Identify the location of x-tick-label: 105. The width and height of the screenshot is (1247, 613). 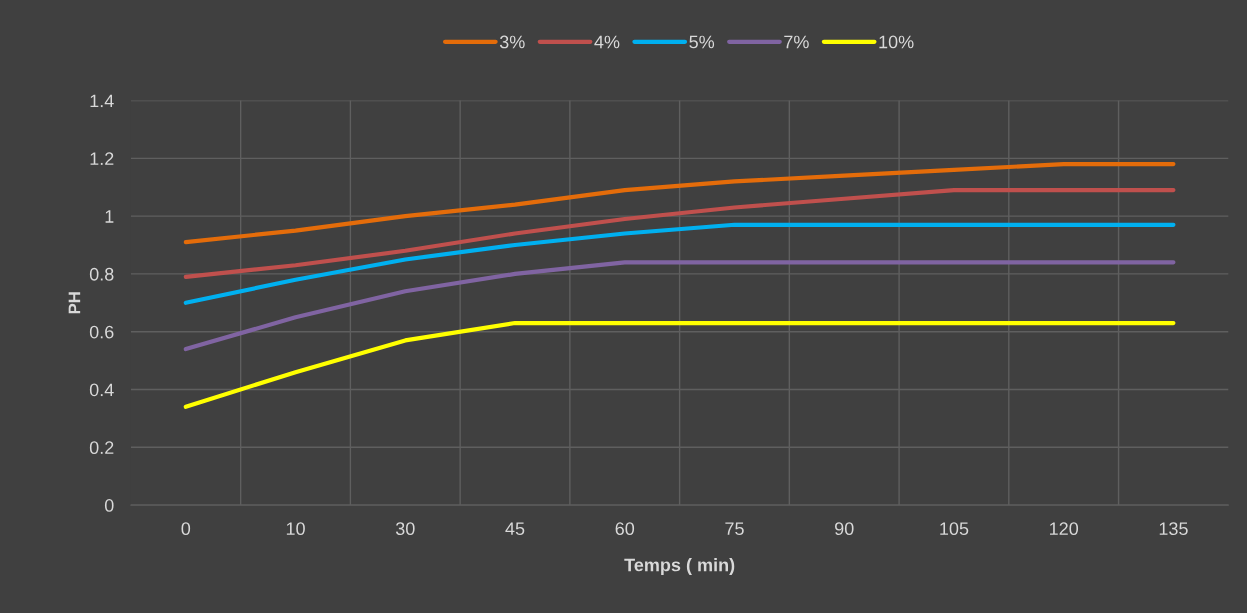
(954, 529).